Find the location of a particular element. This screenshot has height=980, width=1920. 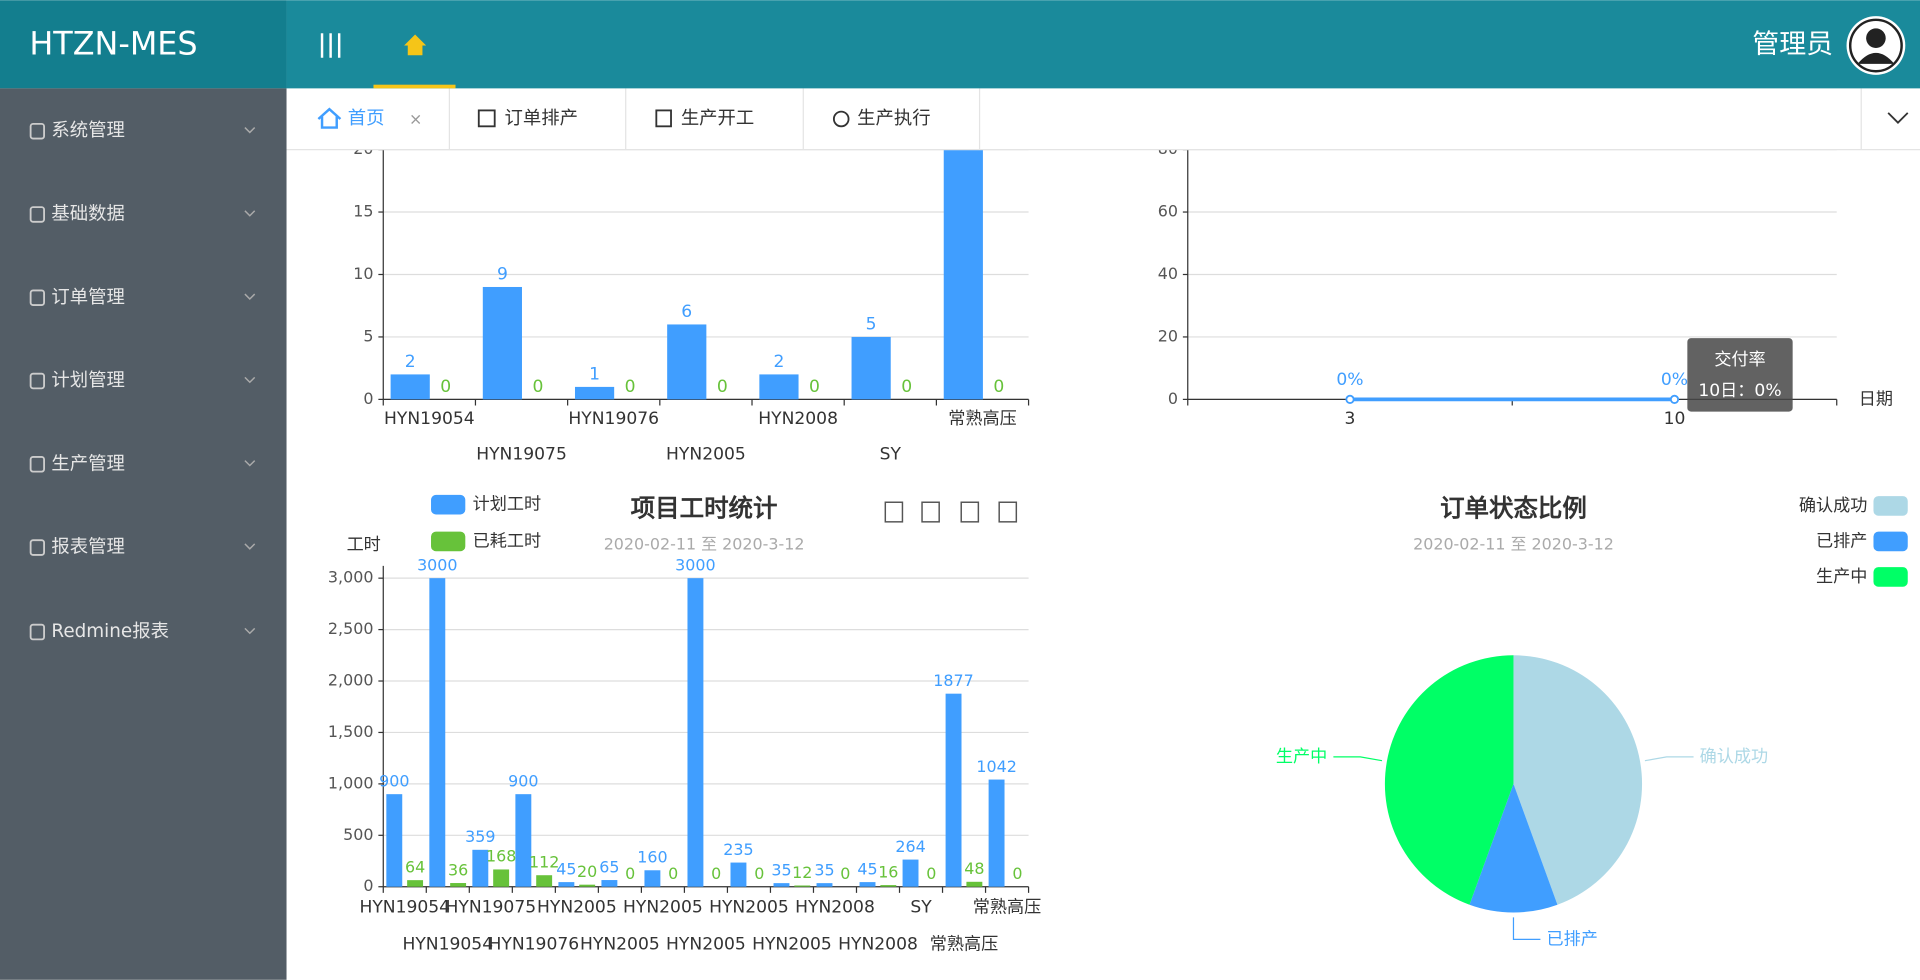

sidebar-menu: 系统管理 基础数据 订单管理 计划管理 生产管理 报表管理 Redmine报表 is located at coordinates (142, 381).